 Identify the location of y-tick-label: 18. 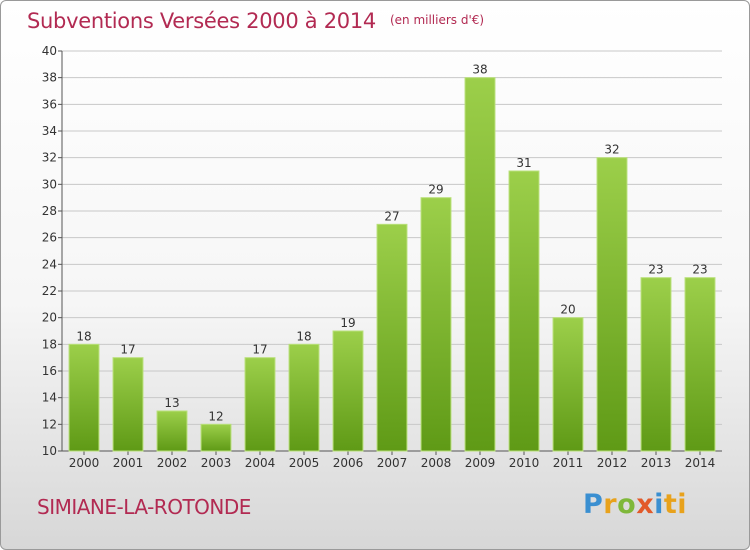
(49, 344).